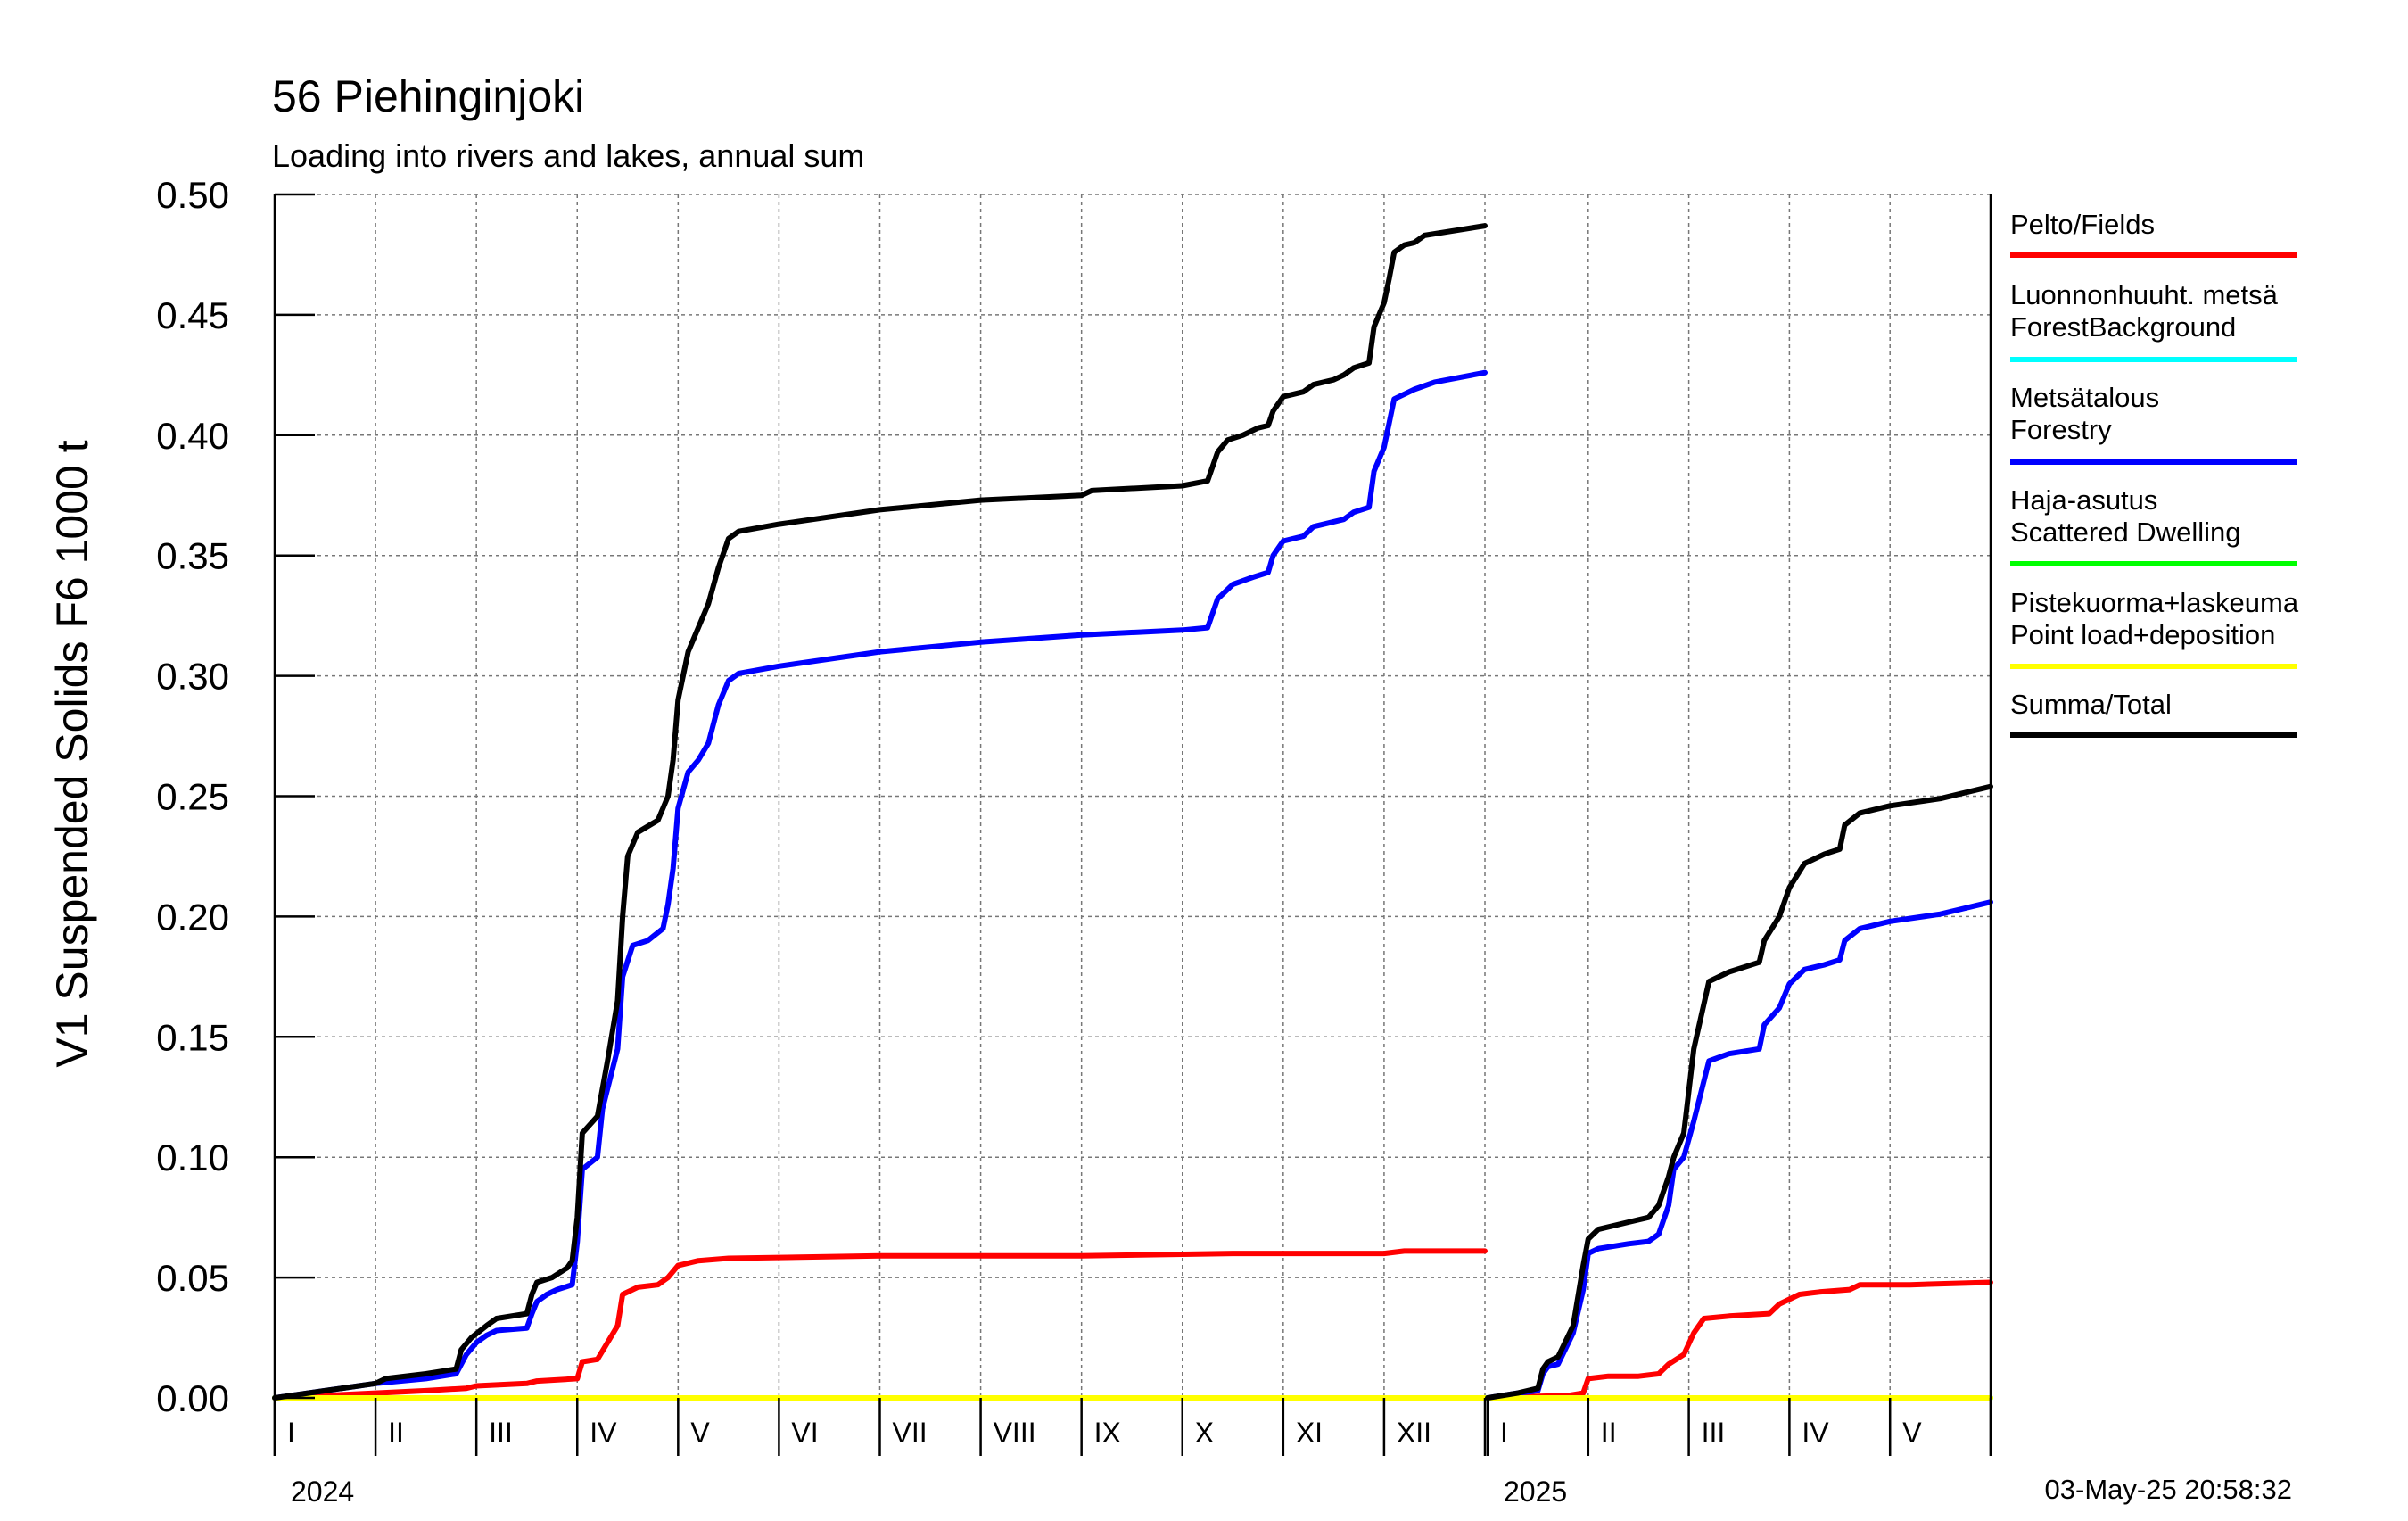 This screenshot has width=2408, height=1521. What do you see at coordinates (1535, 1492) in the screenshot?
I see `year-label: 2025` at bounding box center [1535, 1492].